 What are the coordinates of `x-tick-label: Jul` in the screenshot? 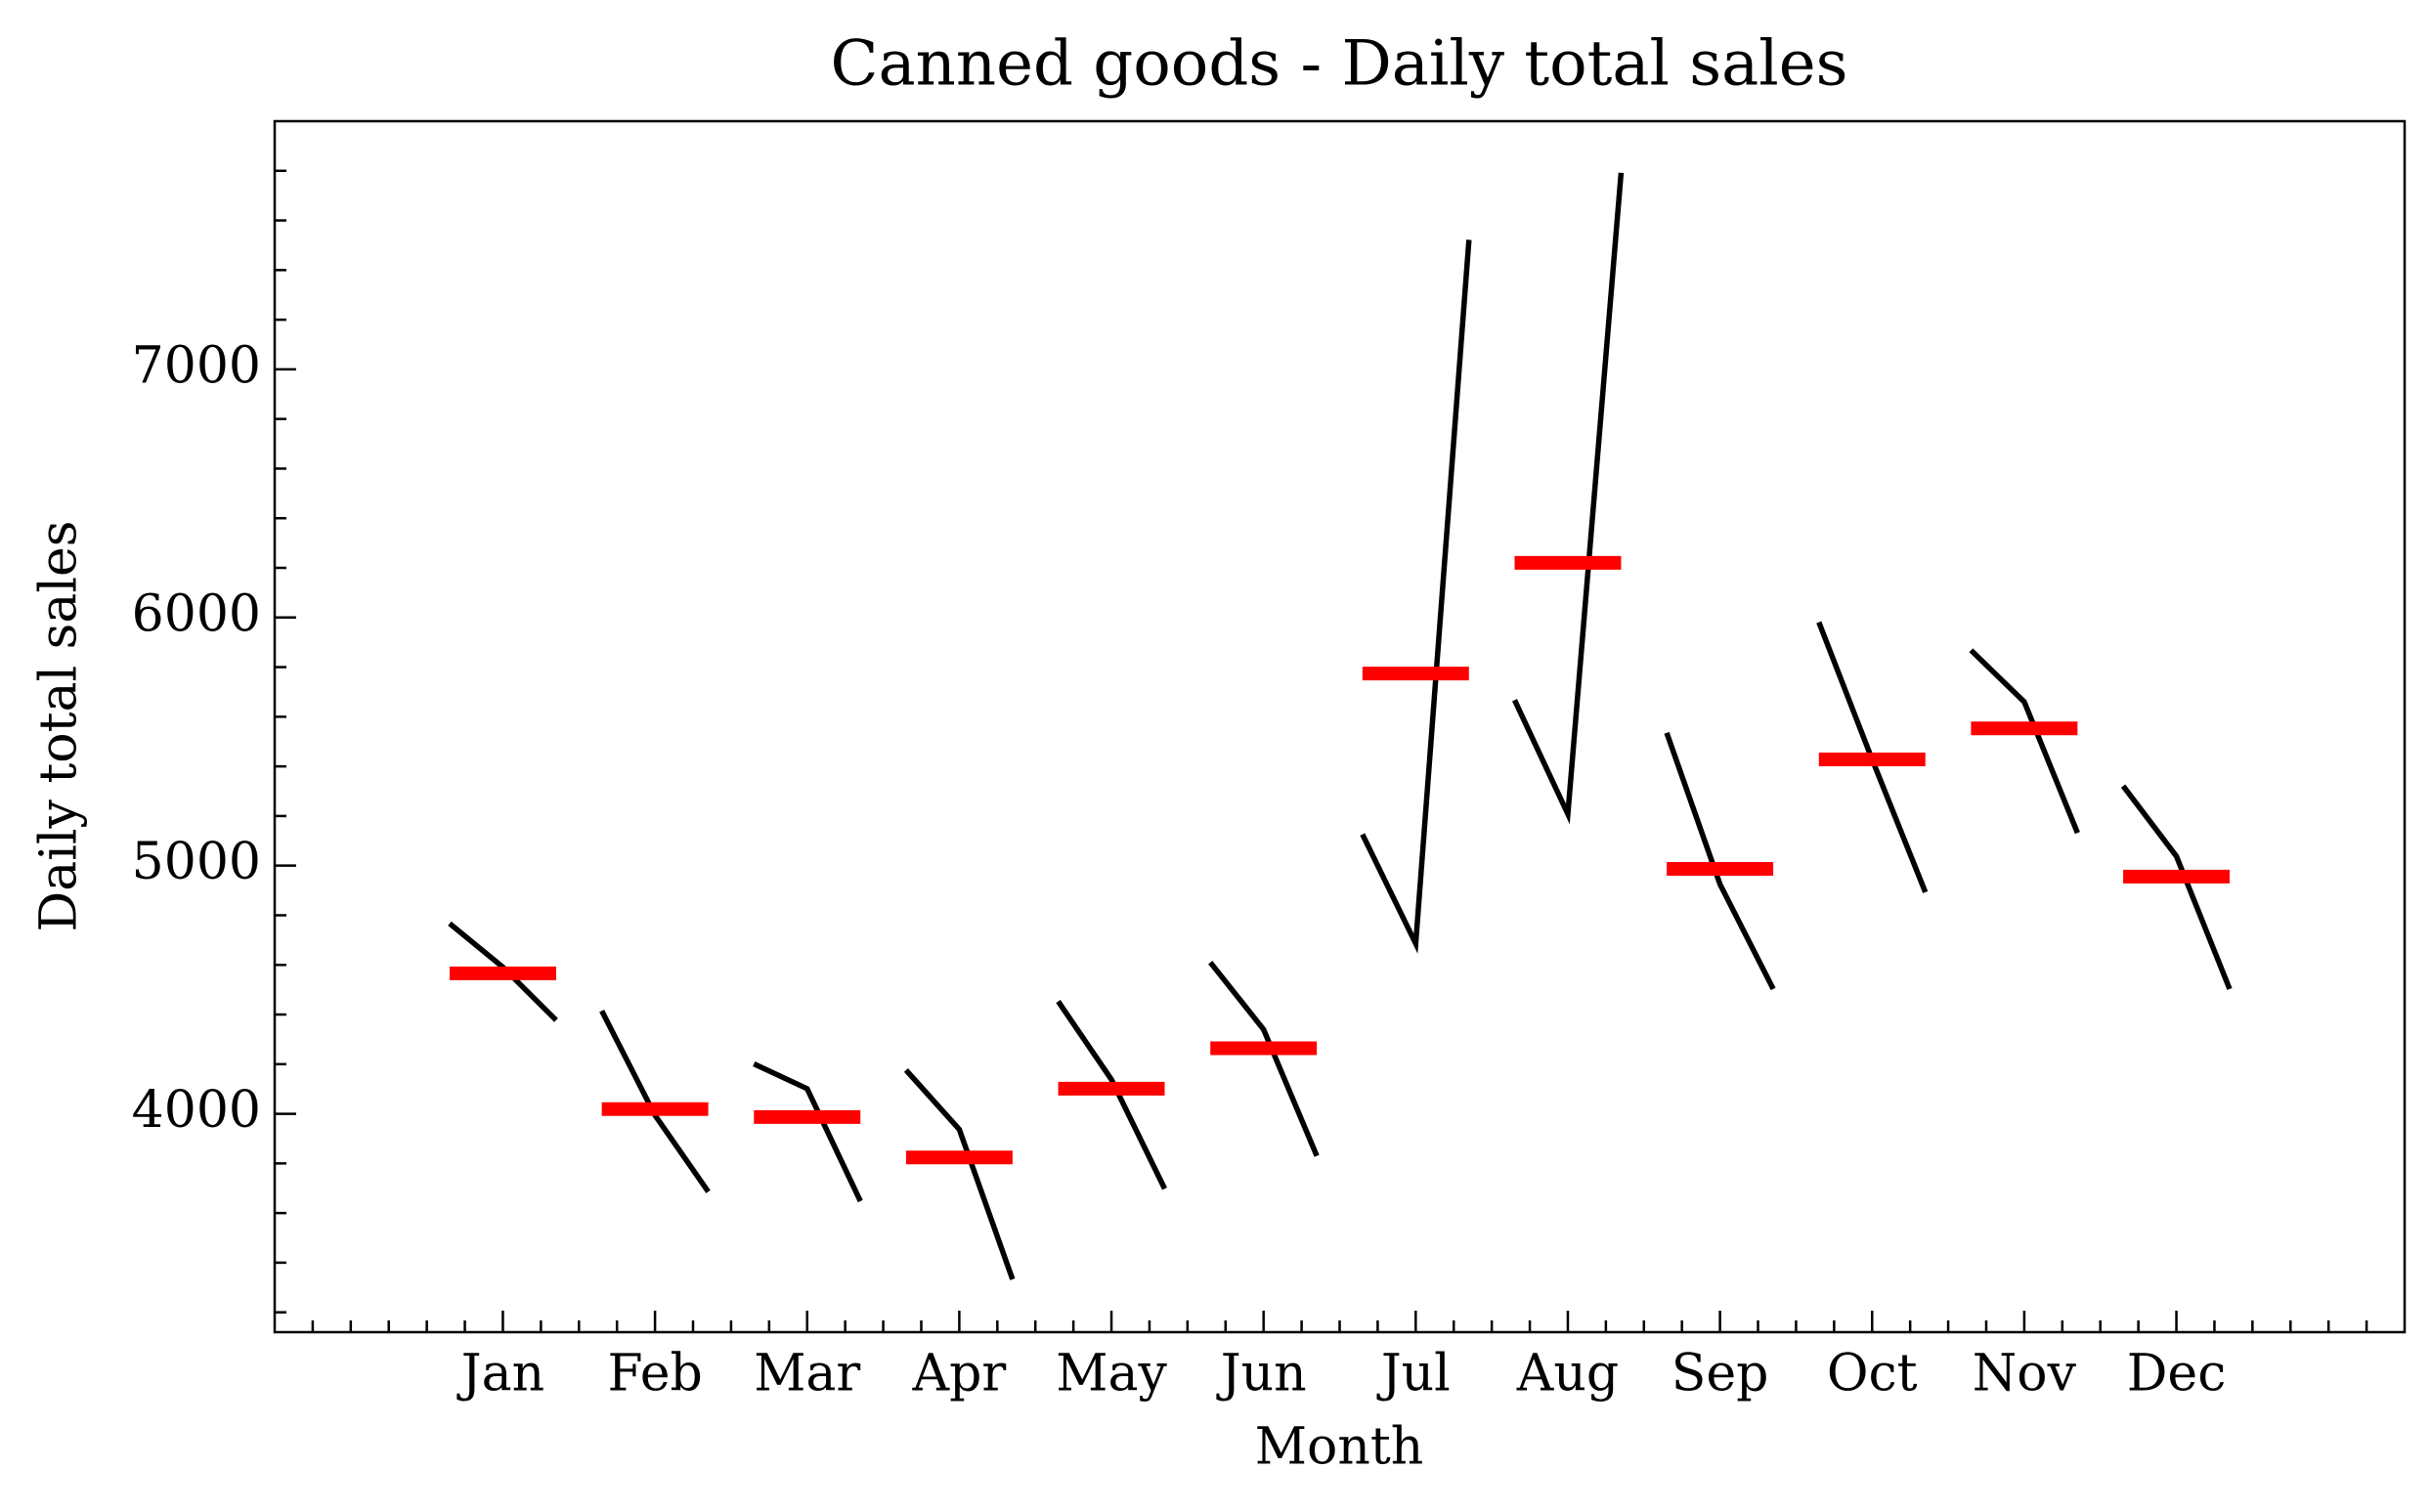 It's located at (1413, 1374).